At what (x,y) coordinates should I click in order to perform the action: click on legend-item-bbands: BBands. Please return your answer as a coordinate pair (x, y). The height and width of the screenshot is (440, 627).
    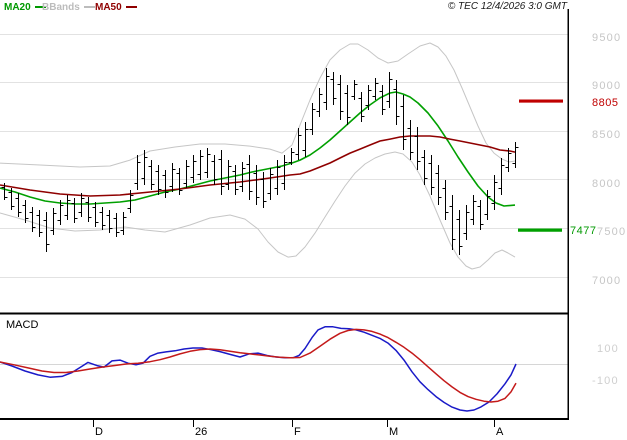
    Looking at the image, I should click on (68, 7).